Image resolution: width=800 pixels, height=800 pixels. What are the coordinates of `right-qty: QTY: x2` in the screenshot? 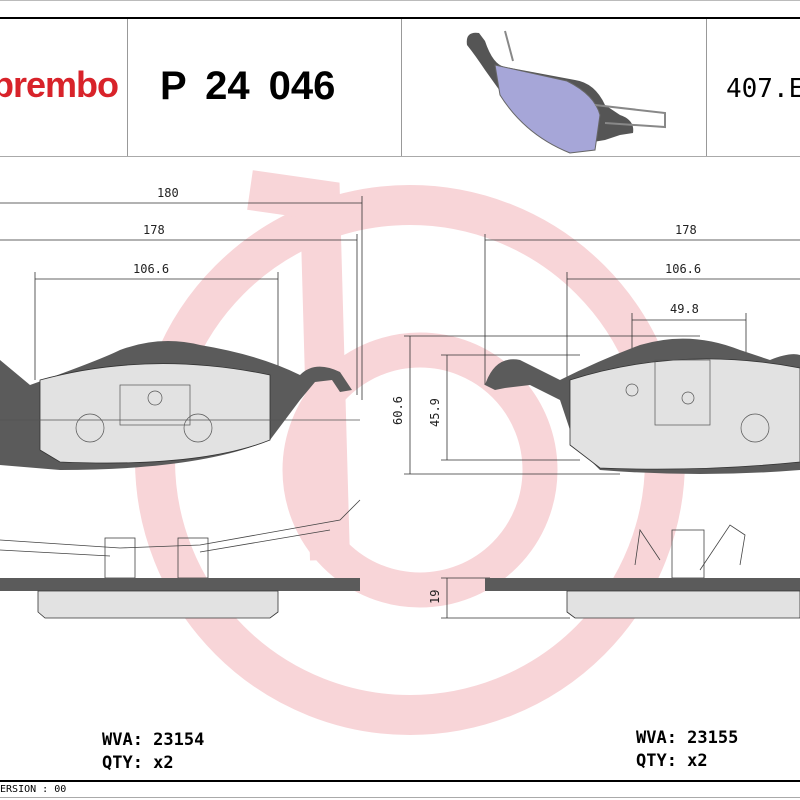 It's located at (672, 761).